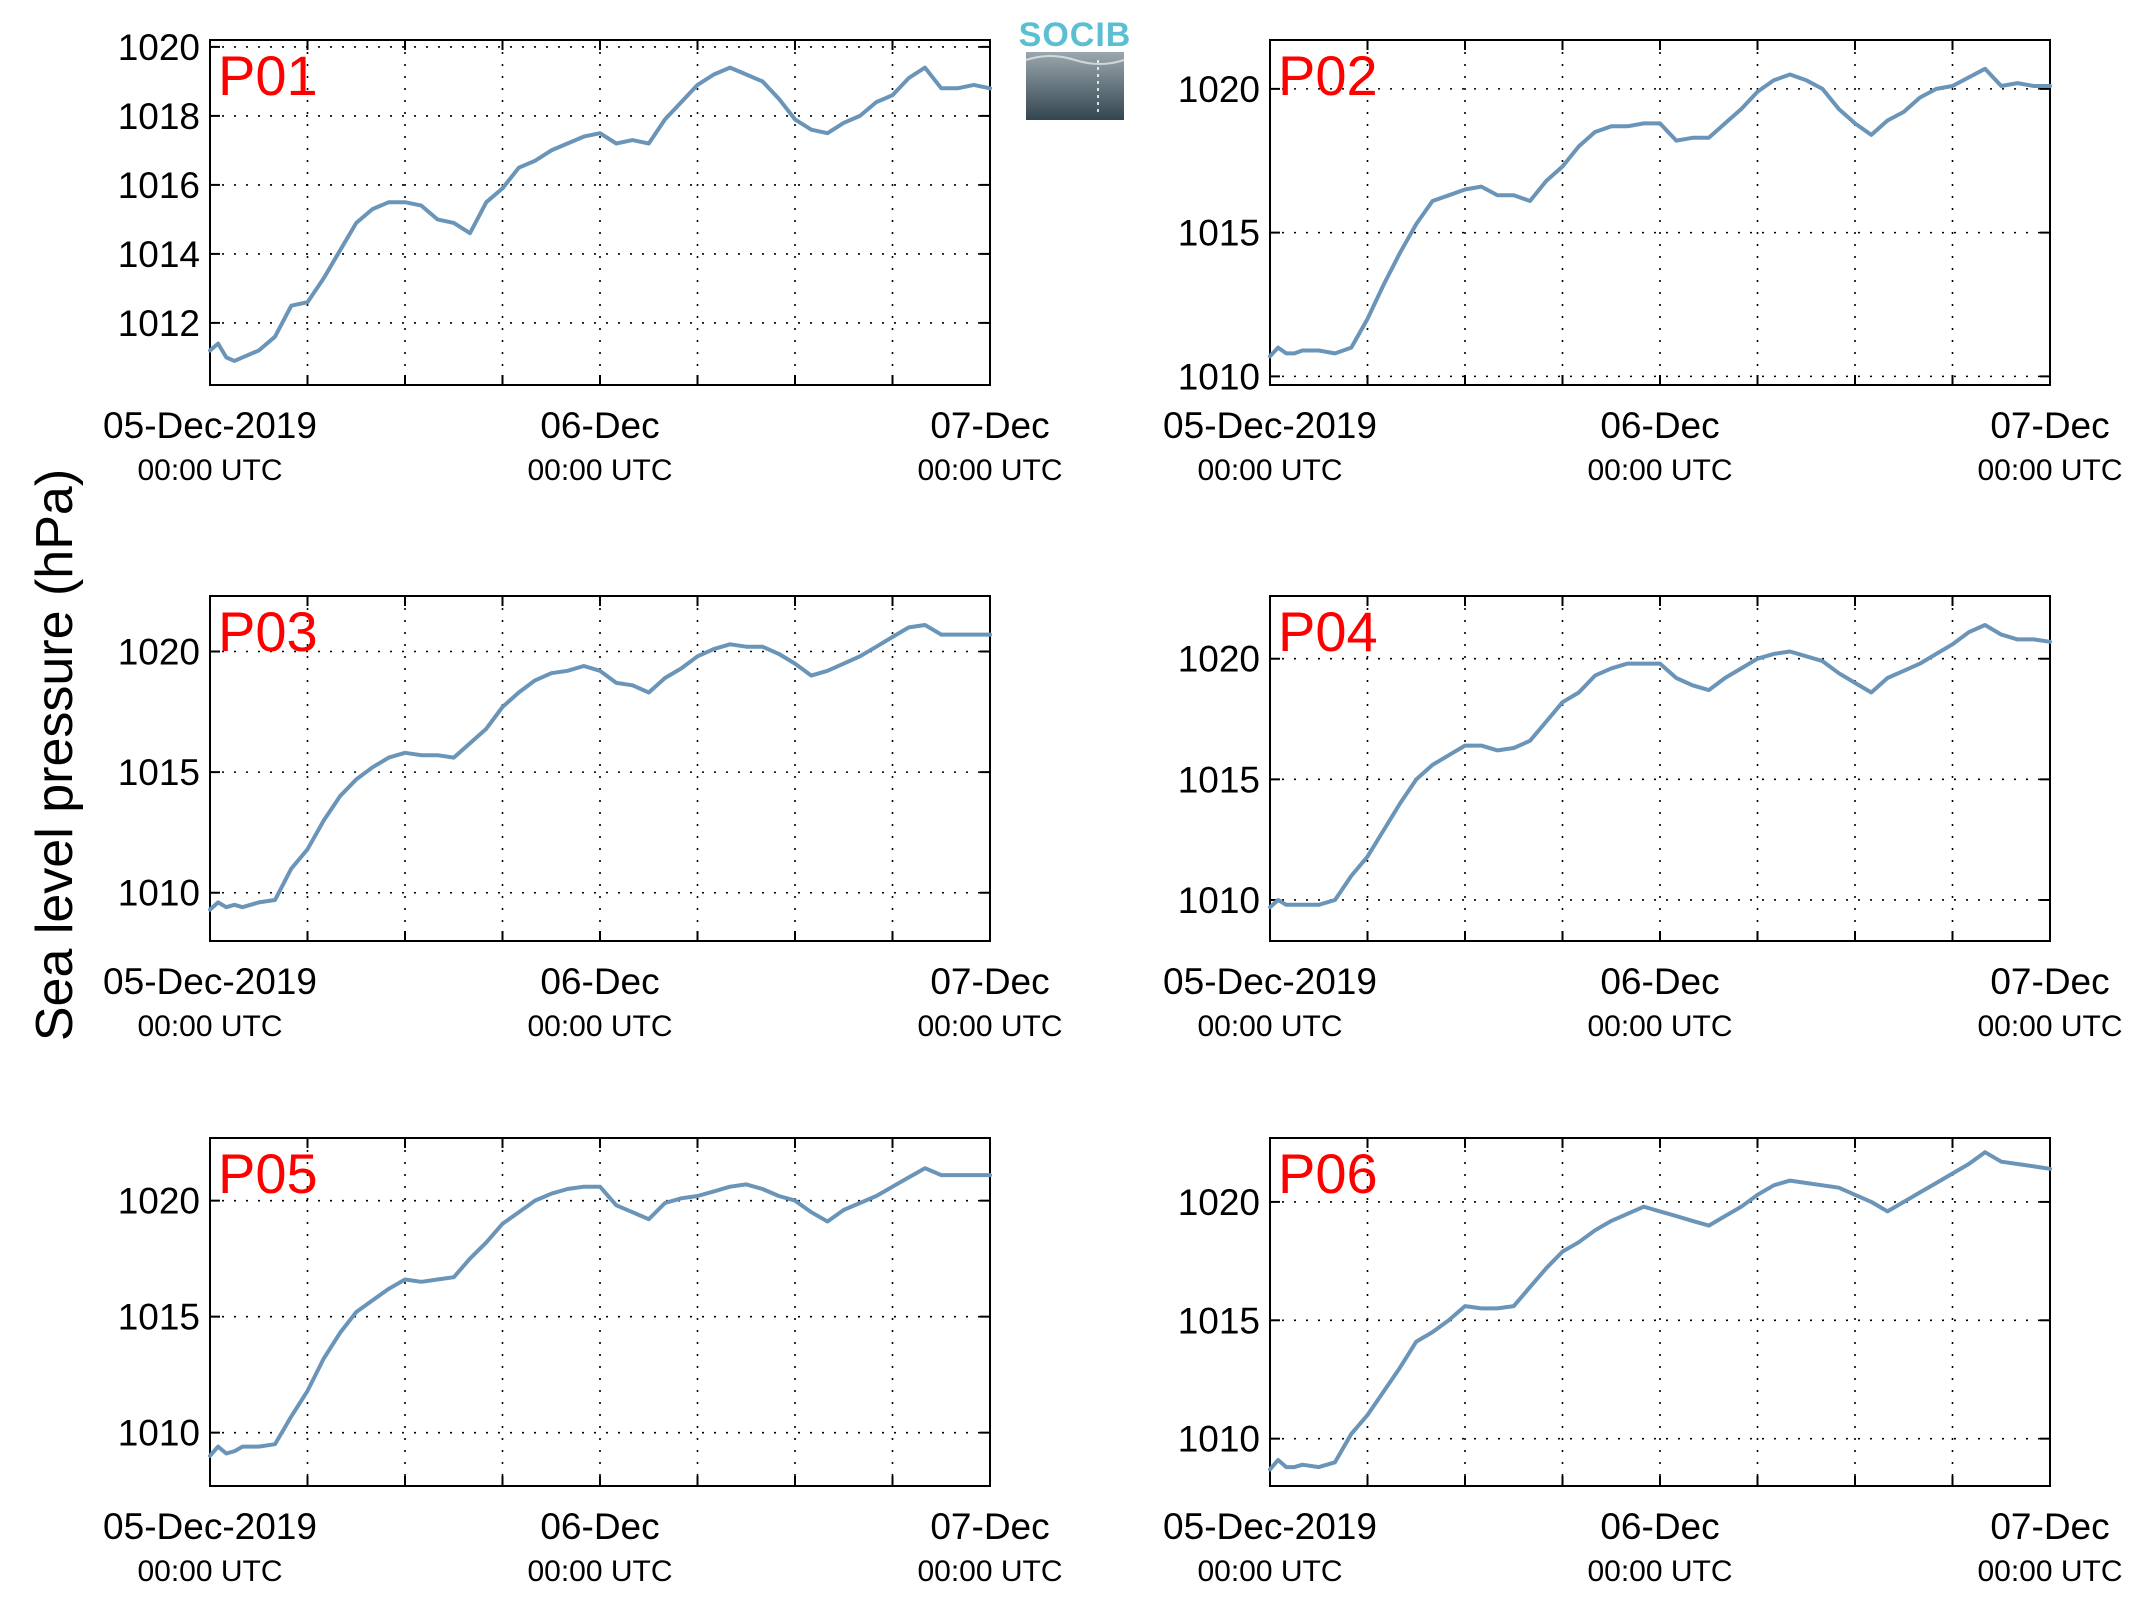  Describe the element at coordinates (268, 631) in the screenshot. I see `p03-panel-label: P03` at that location.